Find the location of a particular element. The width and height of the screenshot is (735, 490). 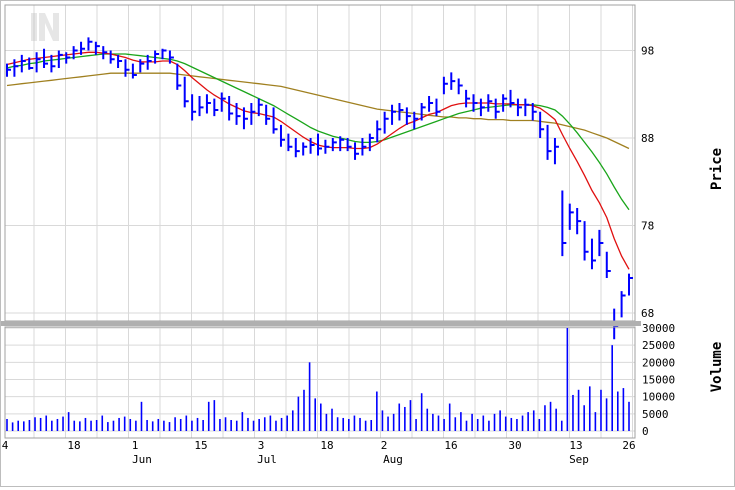

x-month-label: Jun is located at coordinates (142, 459).